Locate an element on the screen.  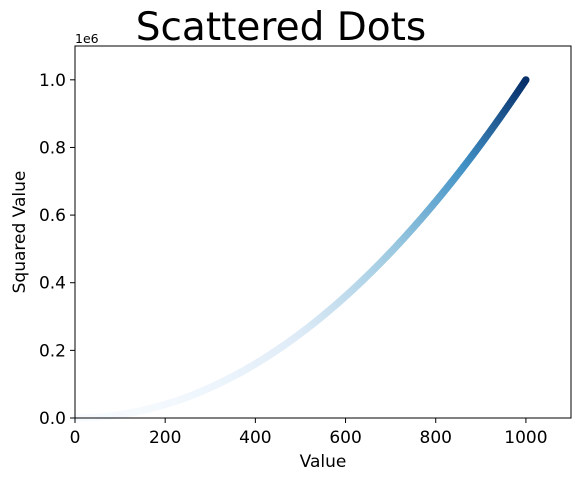
x-axis-title: Value is located at coordinates (323, 462).